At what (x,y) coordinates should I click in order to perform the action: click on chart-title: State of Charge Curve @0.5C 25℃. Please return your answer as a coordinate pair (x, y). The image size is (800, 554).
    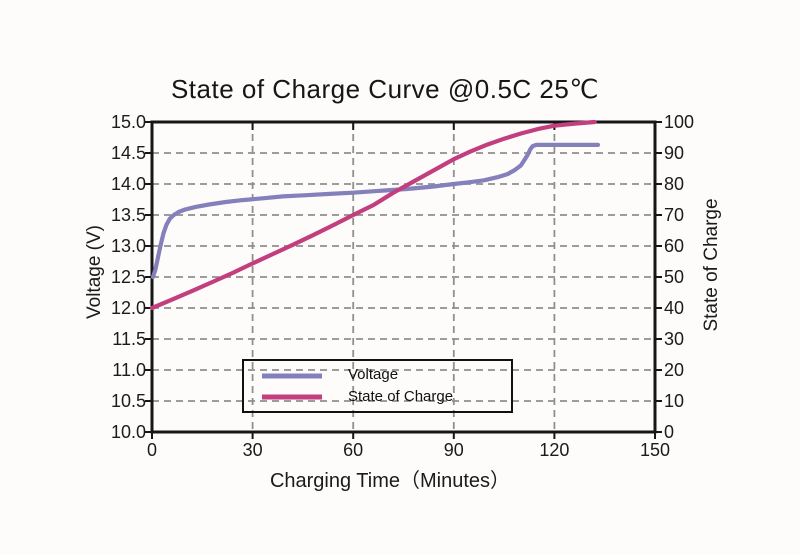
    Looking at the image, I should click on (385, 89).